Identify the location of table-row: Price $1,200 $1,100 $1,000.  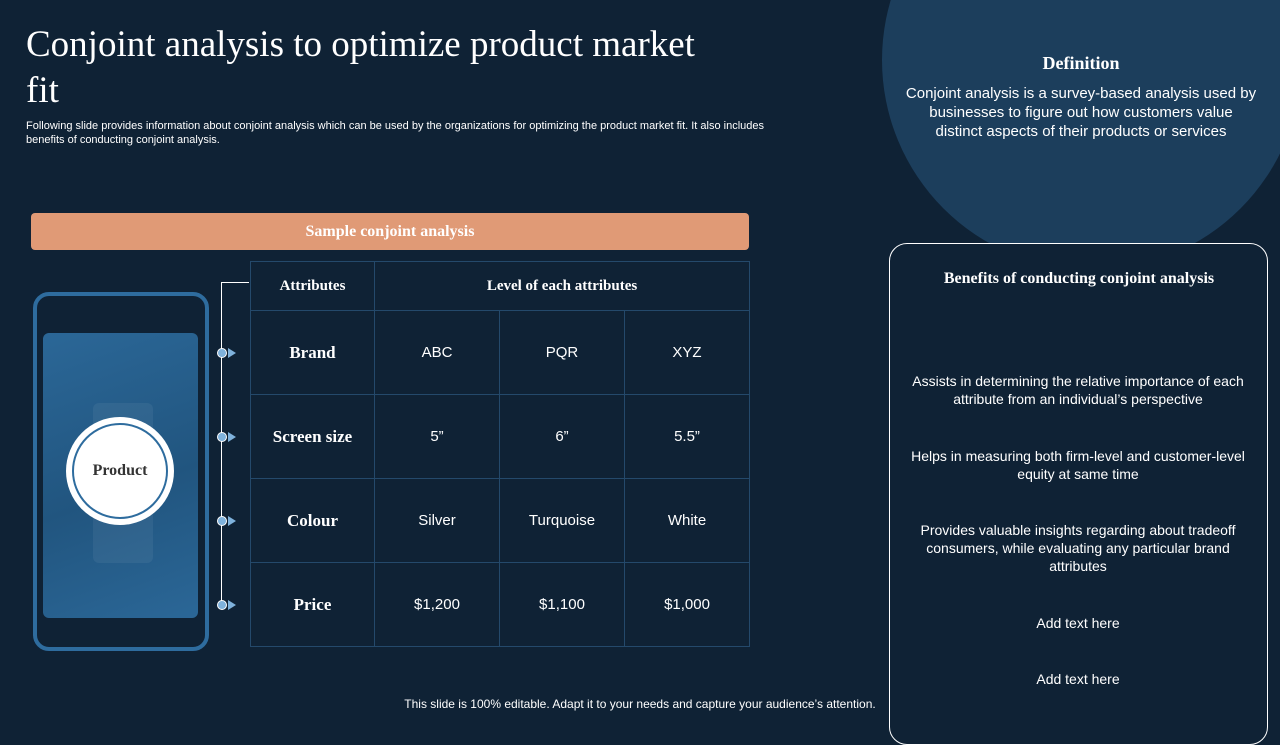
(500, 604).